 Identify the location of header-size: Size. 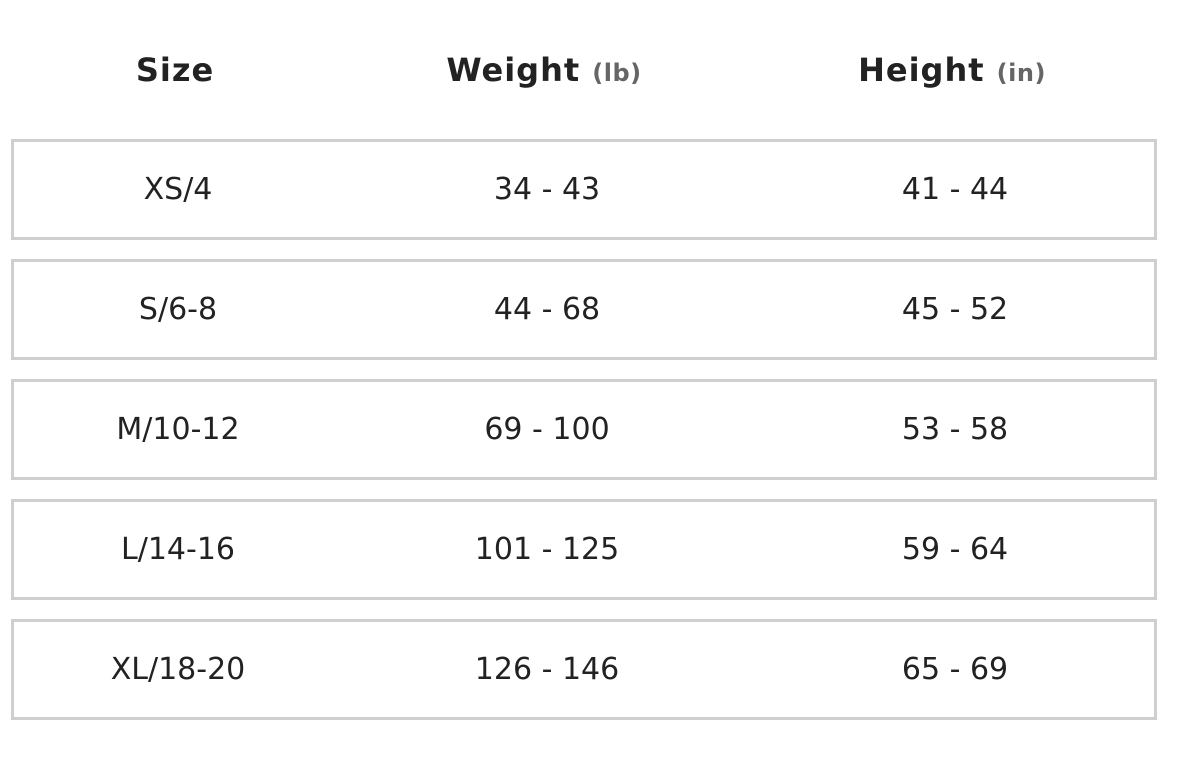
(187, 70).